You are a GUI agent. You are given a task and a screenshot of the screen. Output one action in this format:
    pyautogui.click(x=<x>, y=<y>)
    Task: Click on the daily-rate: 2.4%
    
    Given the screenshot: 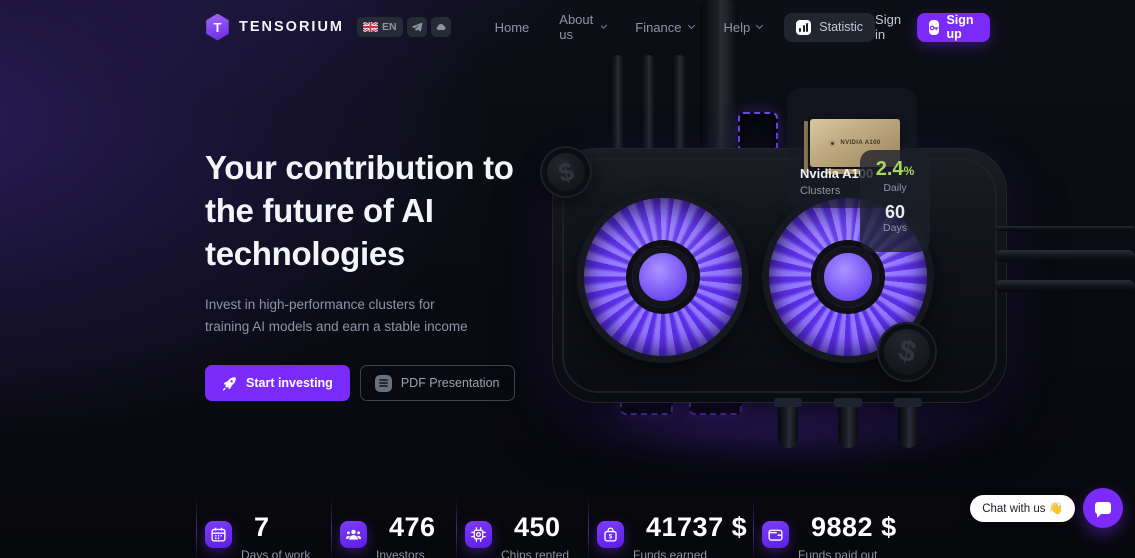 What is the action you would take?
    pyautogui.click(x=895, y=170)
    